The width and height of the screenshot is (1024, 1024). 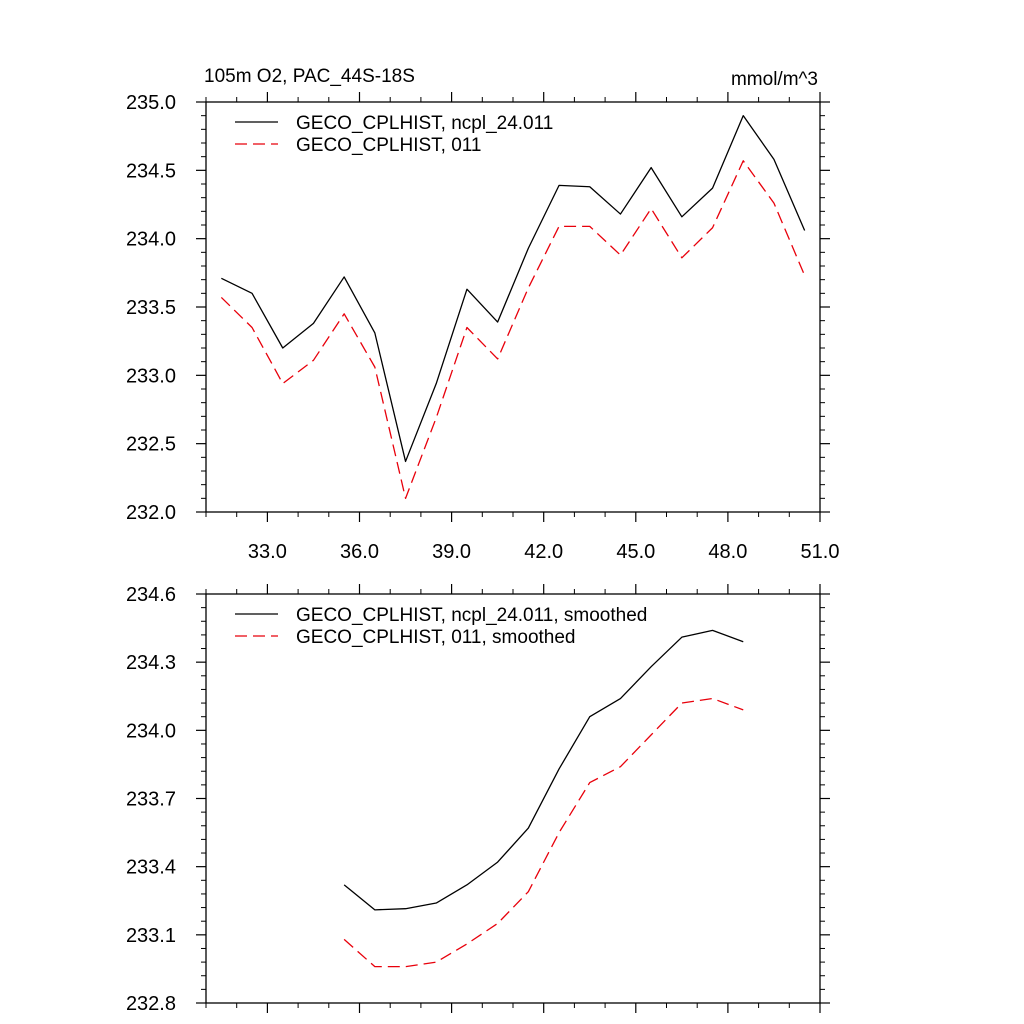 I want to click on x-tick-label: 45.0, so click(x=635, y=552).